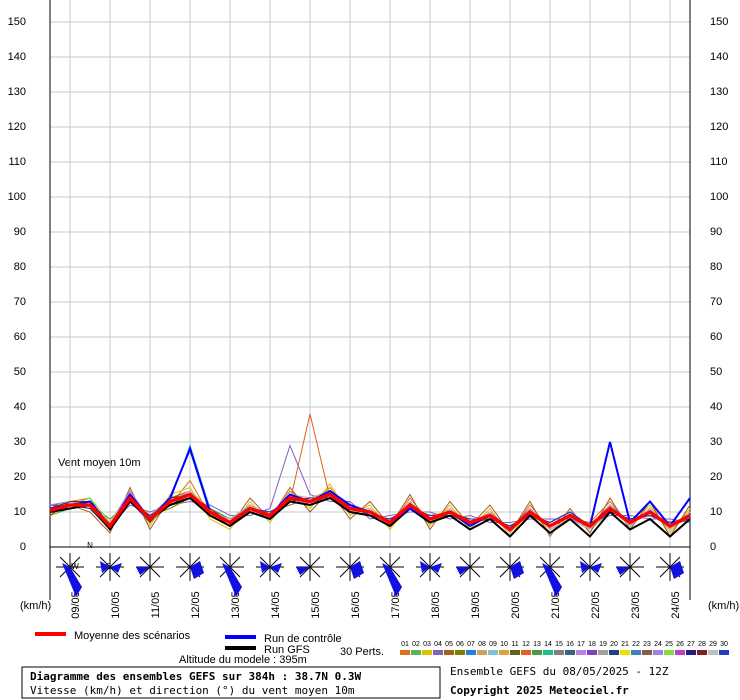 Image resolution: width=740 pixels, height=700 pixels. What do you see at coordinates (702, 644) in the screenshot?
I see `pert-label: 28` at bounding box center [702, 644].